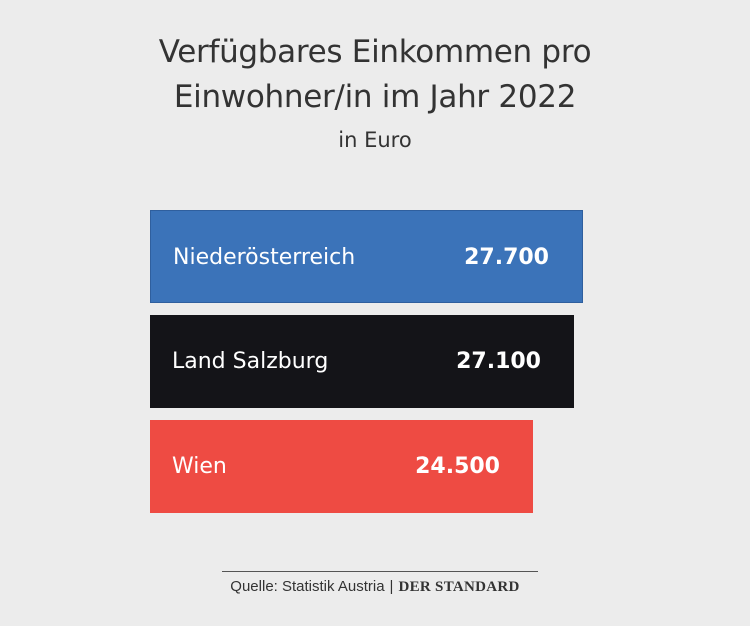  I want to click on source-divider, so click(380, 571).